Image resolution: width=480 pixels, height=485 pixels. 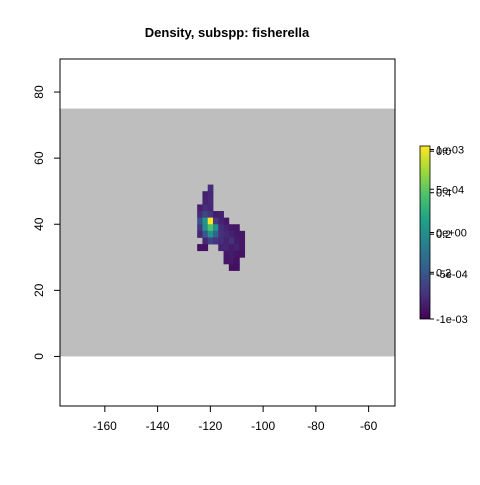 What do you see at coordinates (443, 152) in the screenshot?
I see `legend-label: 0.0` at bounding box center [443, 152].